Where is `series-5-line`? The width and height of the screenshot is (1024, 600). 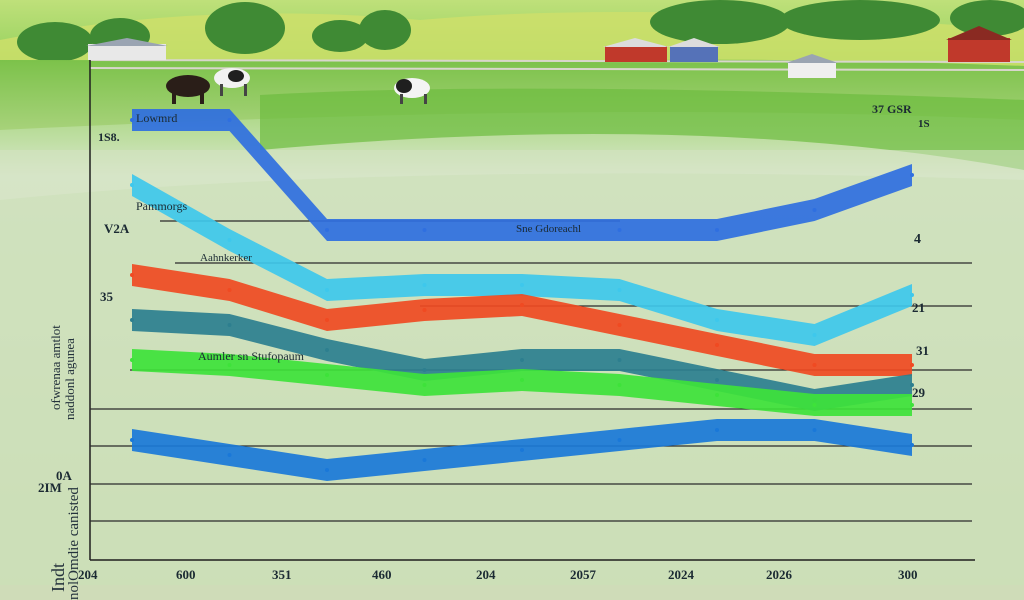 series-5-line is located at coordinates (522, 382).